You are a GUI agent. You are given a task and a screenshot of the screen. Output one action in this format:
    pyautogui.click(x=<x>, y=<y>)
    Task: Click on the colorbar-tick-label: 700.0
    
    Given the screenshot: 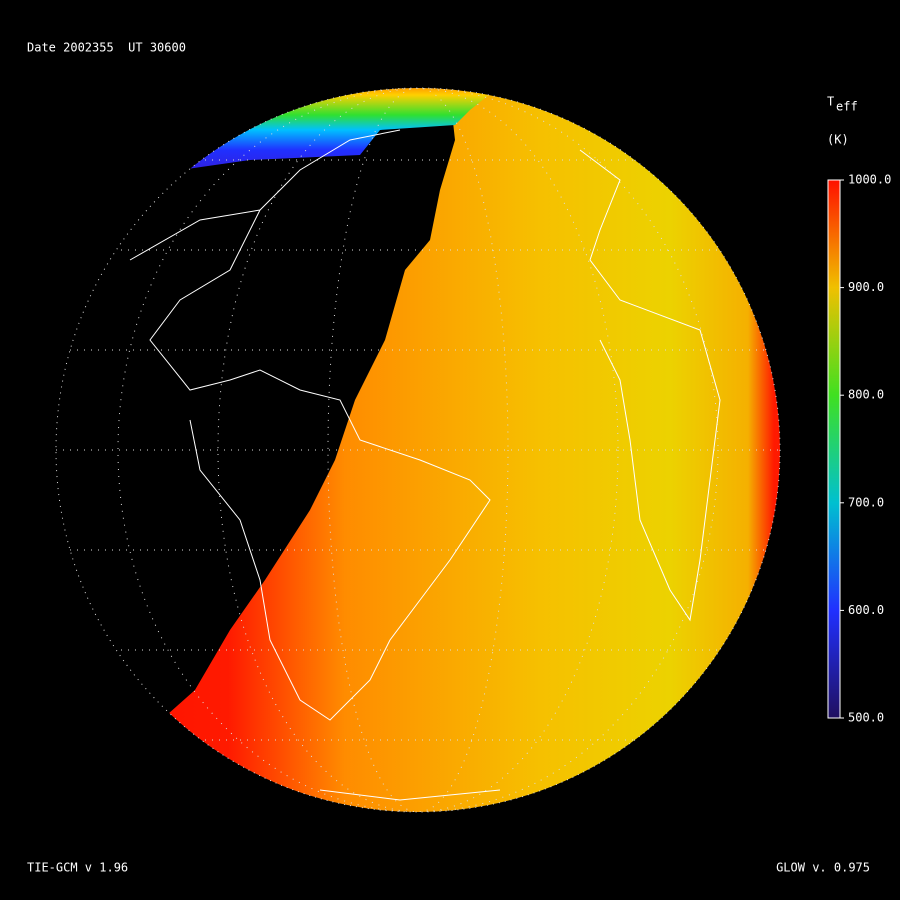 What is the action you would take?
    pyautogui.click(x=866, y=502)
    